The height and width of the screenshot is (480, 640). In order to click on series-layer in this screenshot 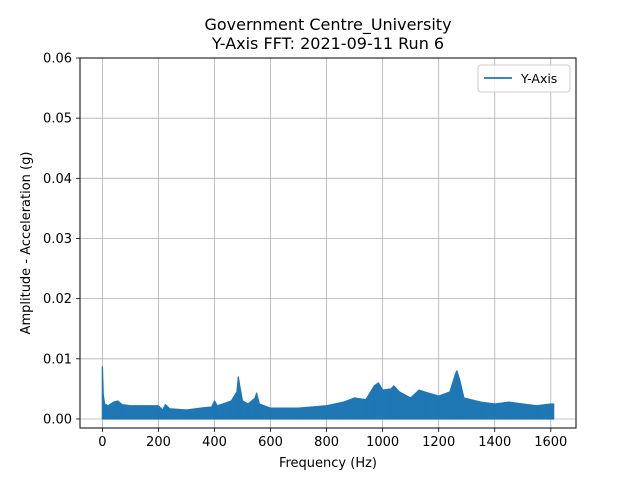, I will do `click(328, 393)`.